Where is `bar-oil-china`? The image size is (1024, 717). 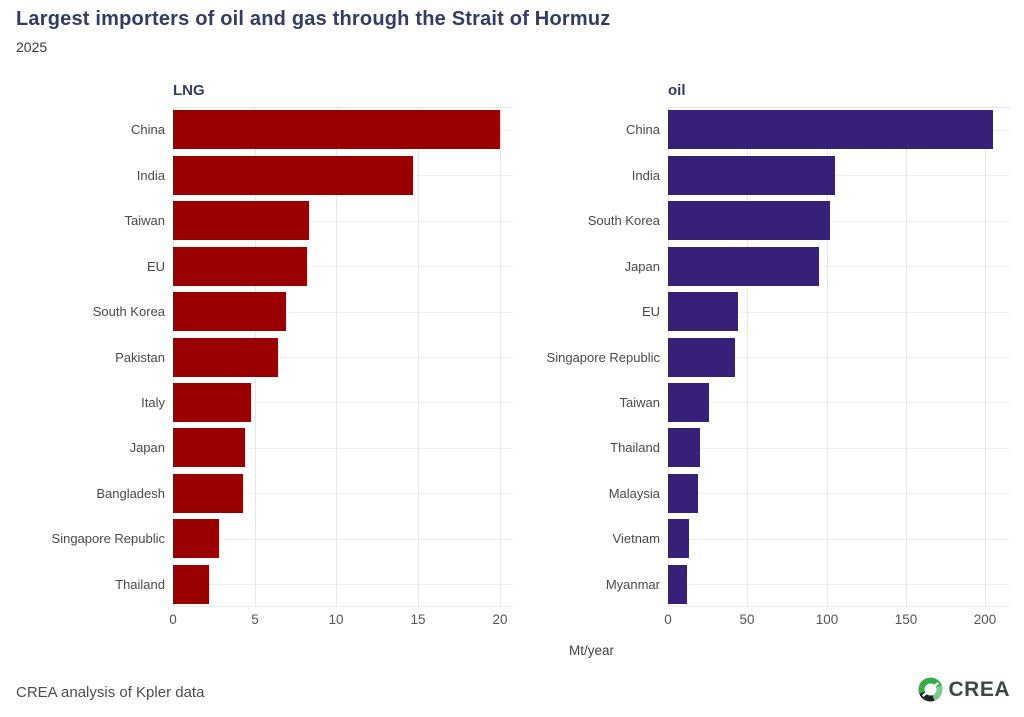 bar-oil-china is located at coordinates (830, 129).